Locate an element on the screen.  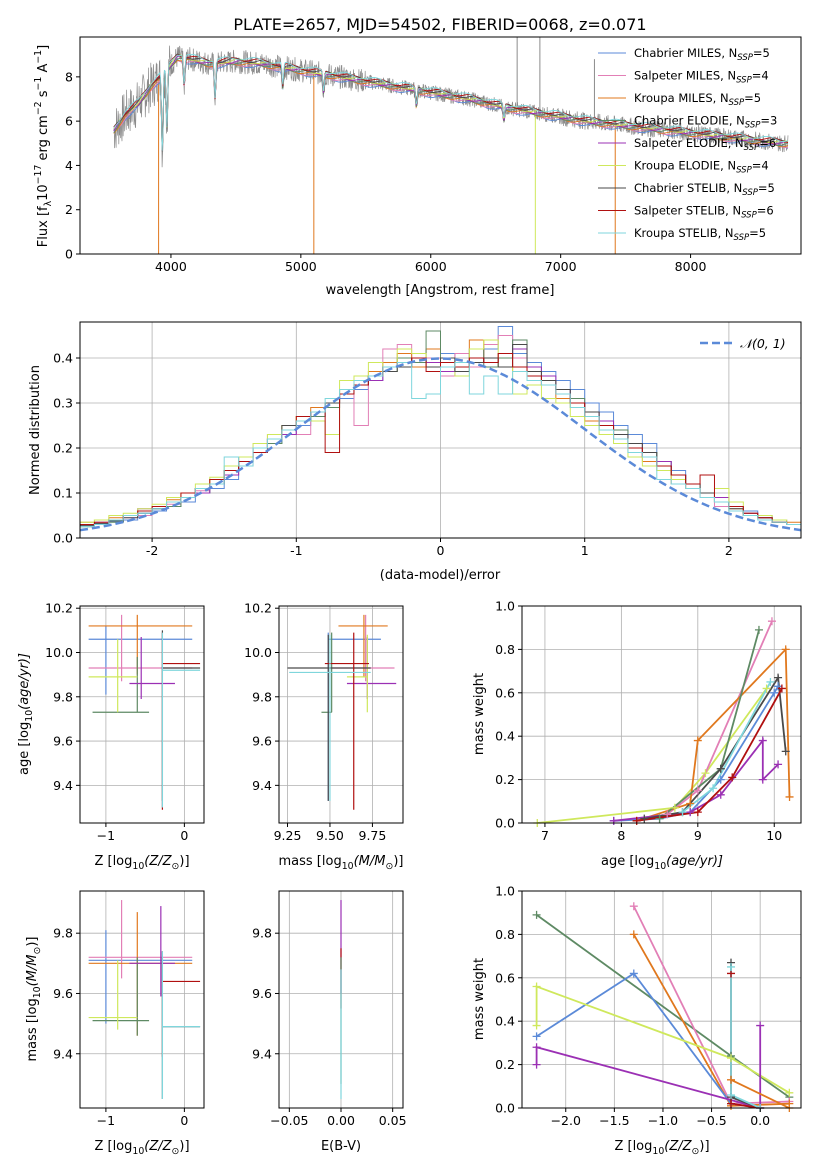
y-axis-label-part: (age/yr)] is located at coordinates (24, 681).